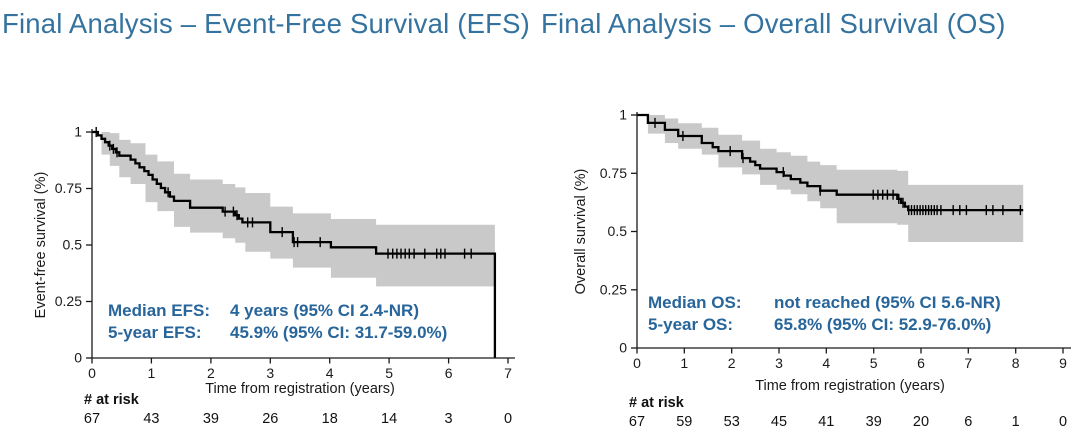 This screenshot has height=440, width=1080. What do you see at coordinates (270, 419) in the screenshot?
I see `at-risk-count: 26` at bounding box center [270, 419].